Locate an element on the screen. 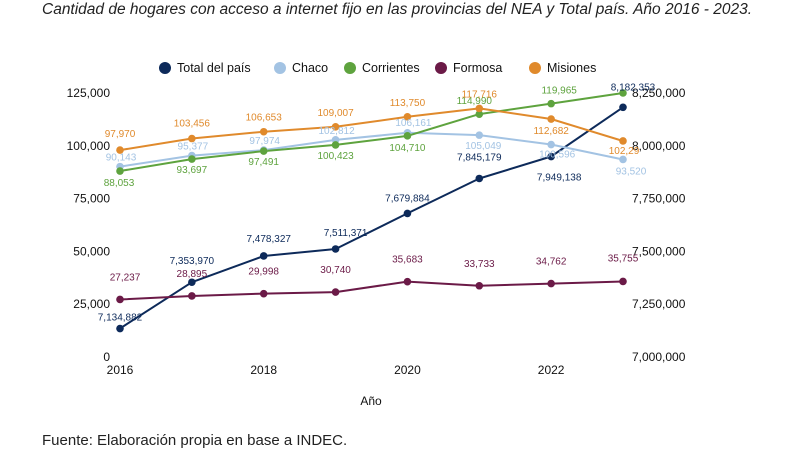  data-label: 106,653 is located at coordinates (264, 118).